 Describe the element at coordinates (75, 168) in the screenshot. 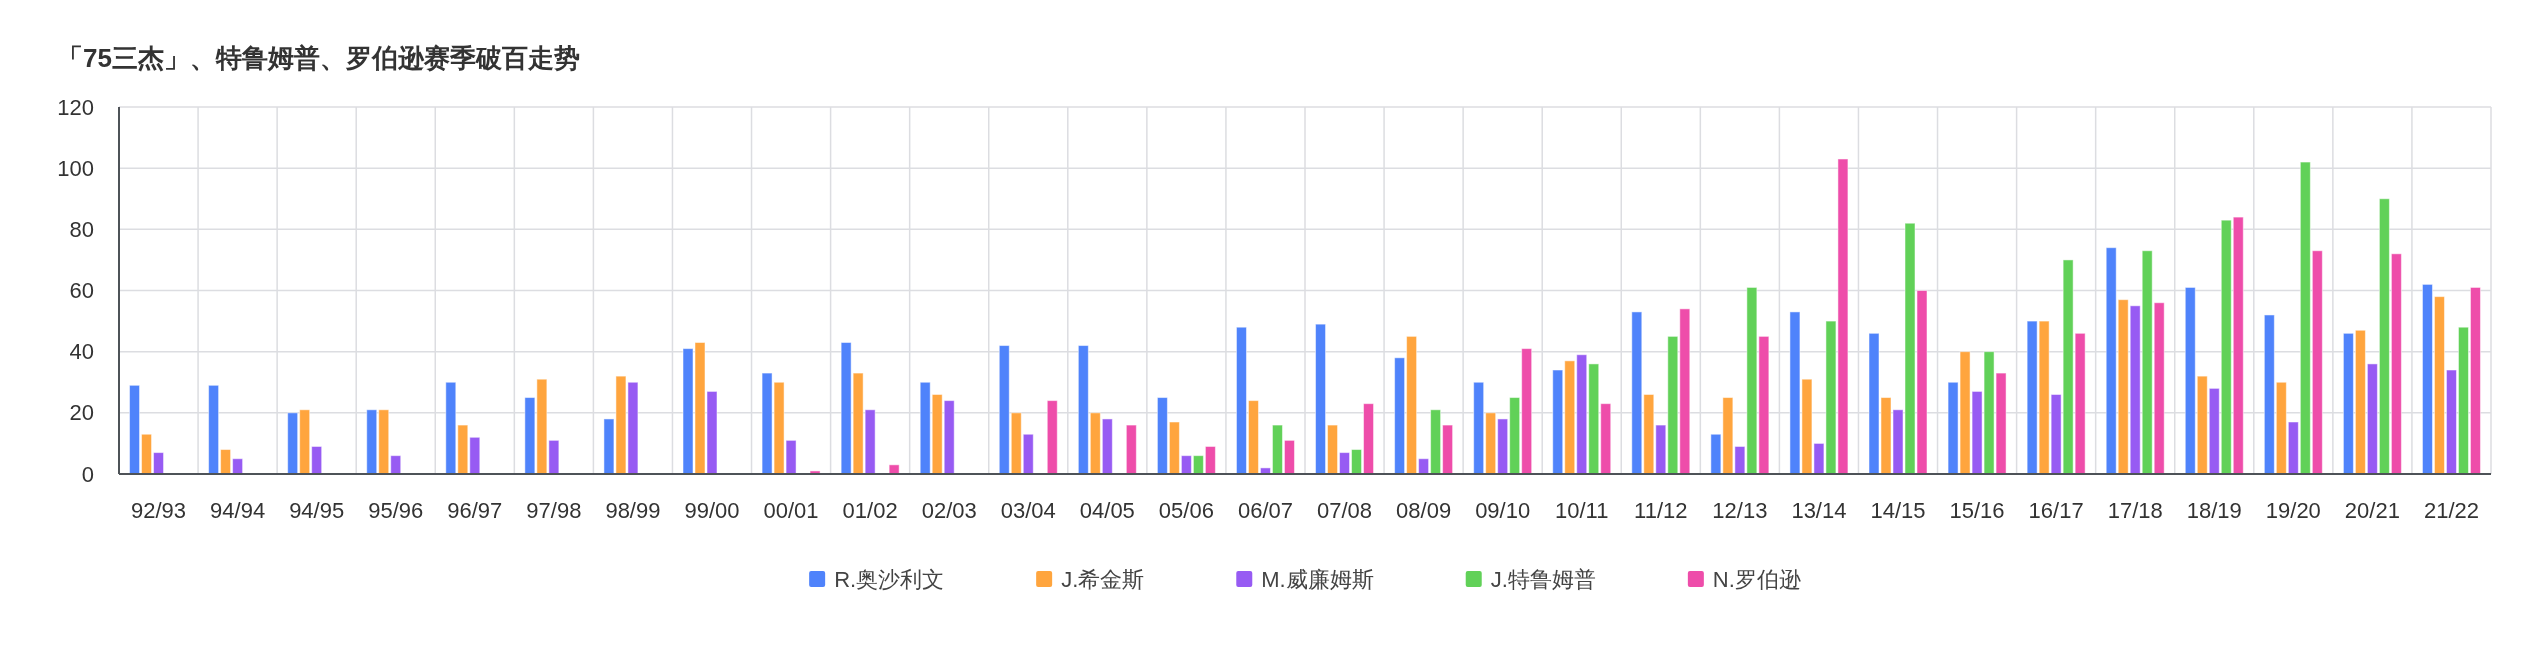

I see `ytick: 100` at that location.